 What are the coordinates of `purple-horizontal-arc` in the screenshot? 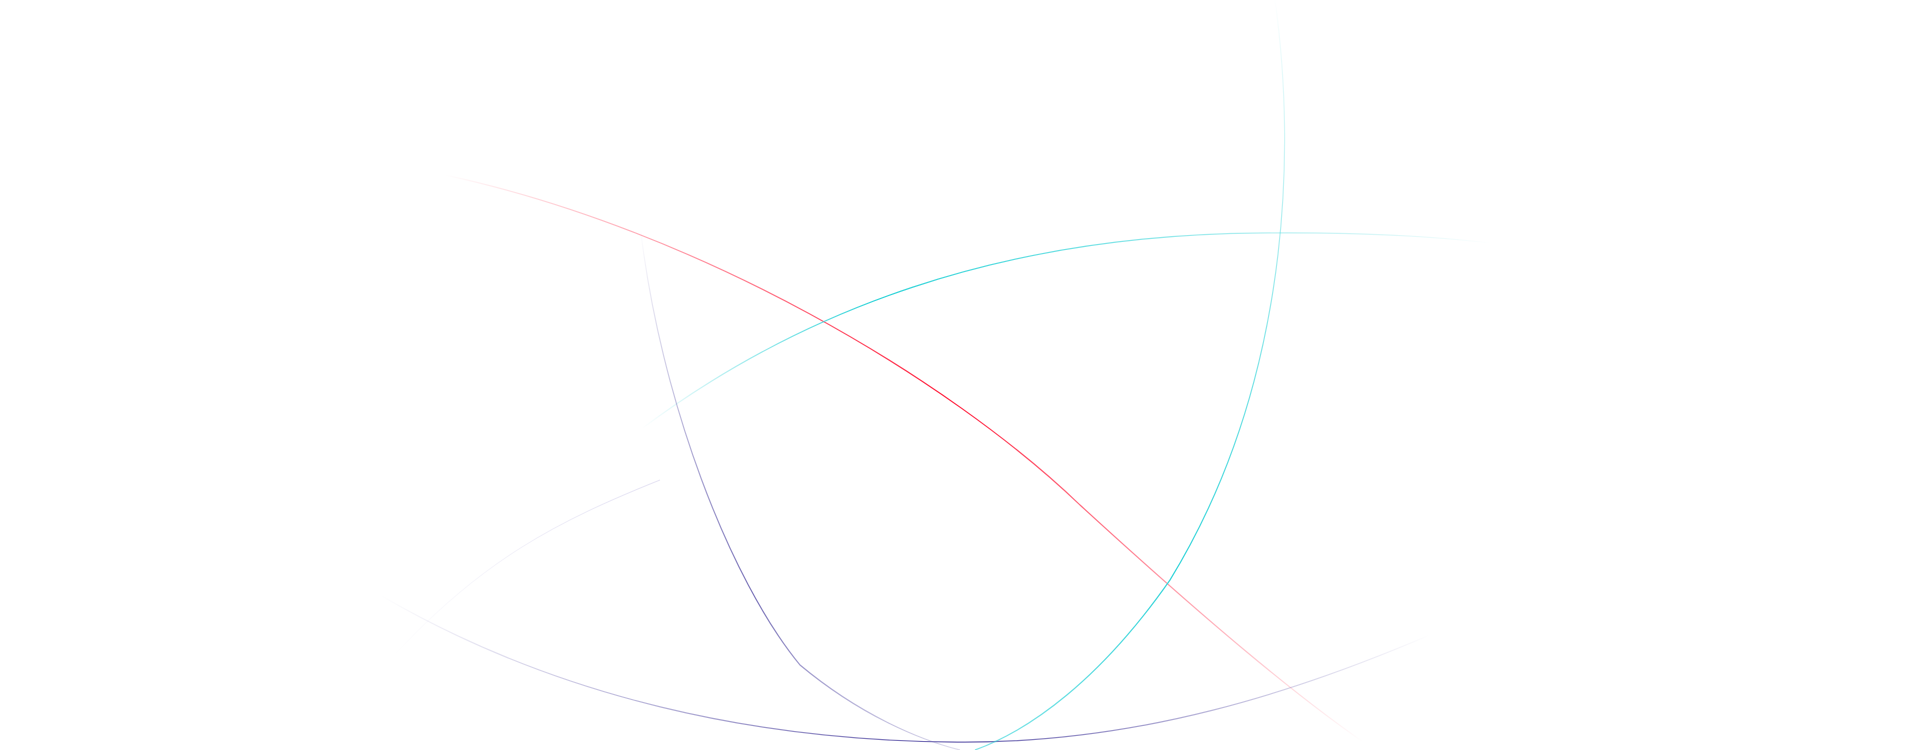 It's located at (905, 668).